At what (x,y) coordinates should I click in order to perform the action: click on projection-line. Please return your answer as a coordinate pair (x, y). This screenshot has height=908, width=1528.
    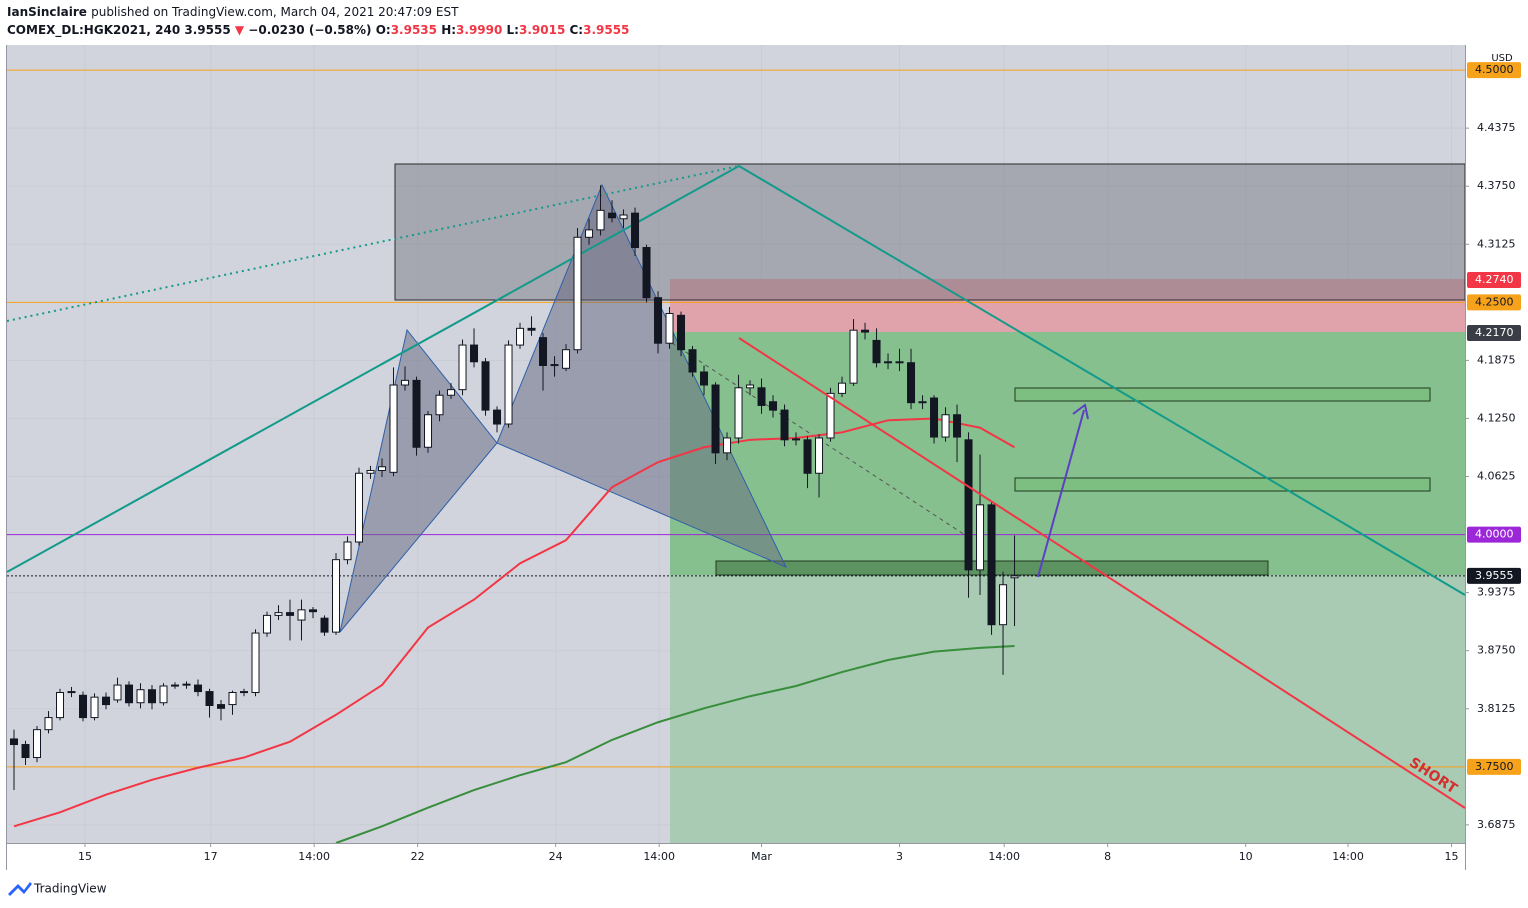
    Looking at the image, I should click on (818, 439).